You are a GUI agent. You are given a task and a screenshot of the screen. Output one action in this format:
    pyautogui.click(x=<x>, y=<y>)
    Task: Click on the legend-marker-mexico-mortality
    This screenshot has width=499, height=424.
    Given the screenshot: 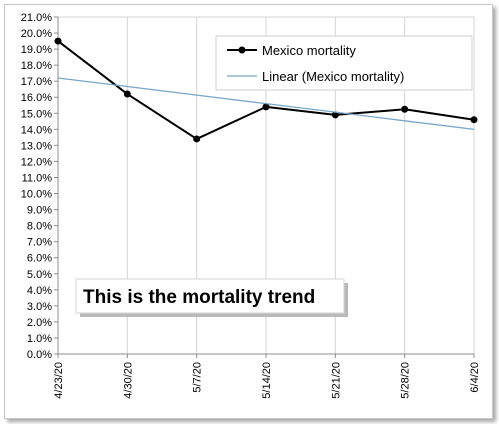 What is the action you would take?
    pyautogui.click(x=242, y=50)
    